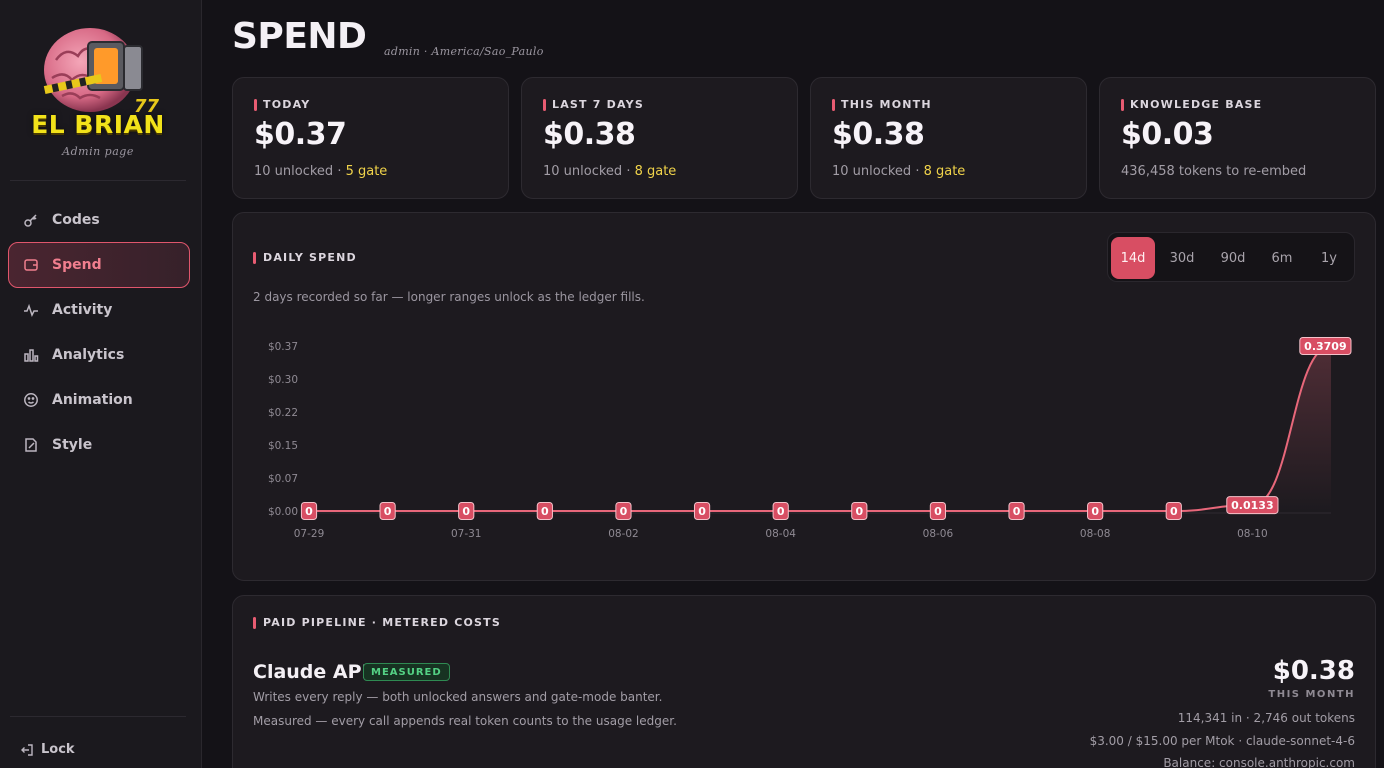 The height and width of the screenshot is (768, 1384). What do you see at coordinates (98, 716) in the screenshot?
I see `sidebar-divider` at bounding box center [98, 716].